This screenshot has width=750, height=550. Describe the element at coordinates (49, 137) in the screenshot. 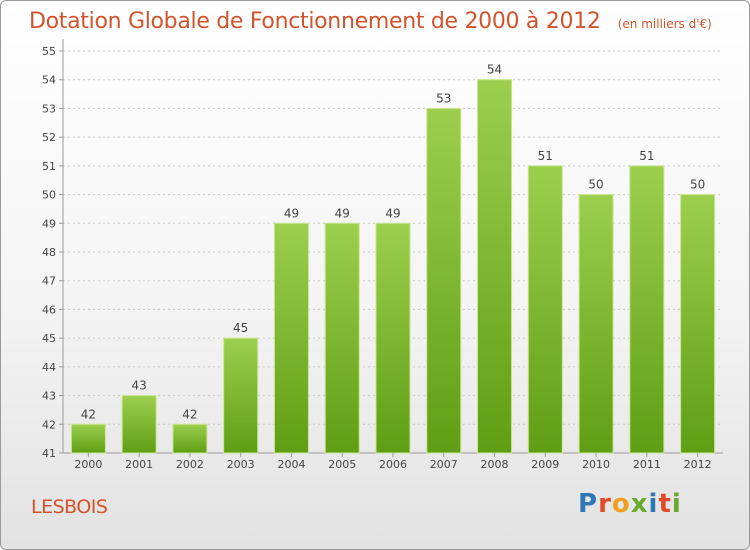

I see `y-tick-label: 52` at that location.